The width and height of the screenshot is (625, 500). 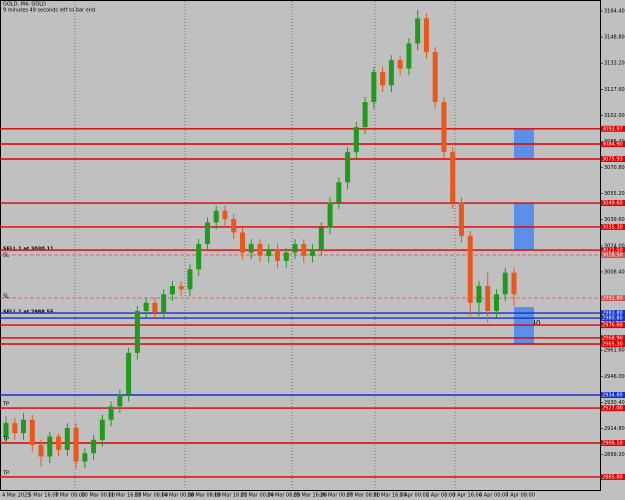 What do you see at coordinates (614, 194) in the screenshot?
I see `y-tick-label: 3055.20` at bounding box center [614, 194].